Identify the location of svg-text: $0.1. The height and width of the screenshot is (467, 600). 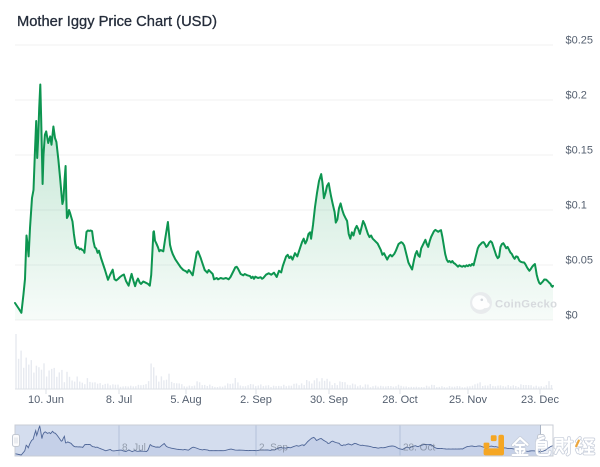
(576, 206).